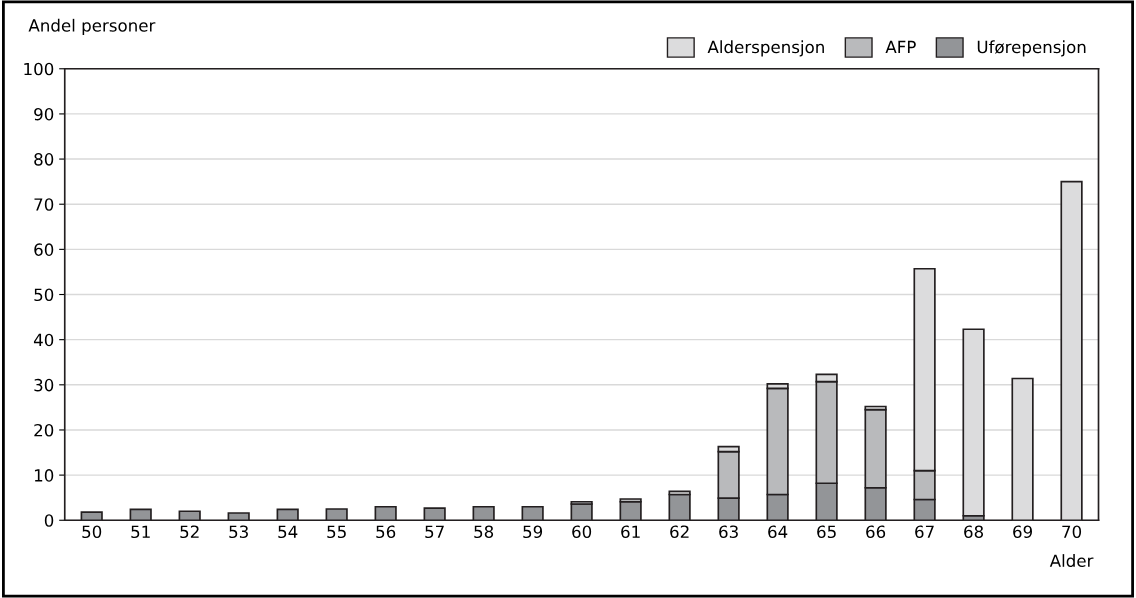 Image resolution: width=1136 pixels, height=598 pixels. I want to click on y-tick-label: 90, so click(44, 114).